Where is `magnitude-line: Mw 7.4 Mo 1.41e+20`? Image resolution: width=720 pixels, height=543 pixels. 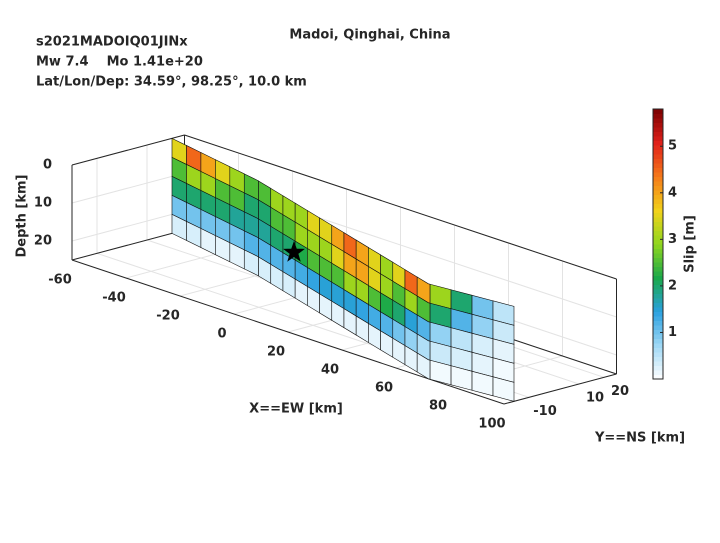
magnitude-line: Mw 7.4 Mo 1.41e+20 is located at coordinates (119, 62).